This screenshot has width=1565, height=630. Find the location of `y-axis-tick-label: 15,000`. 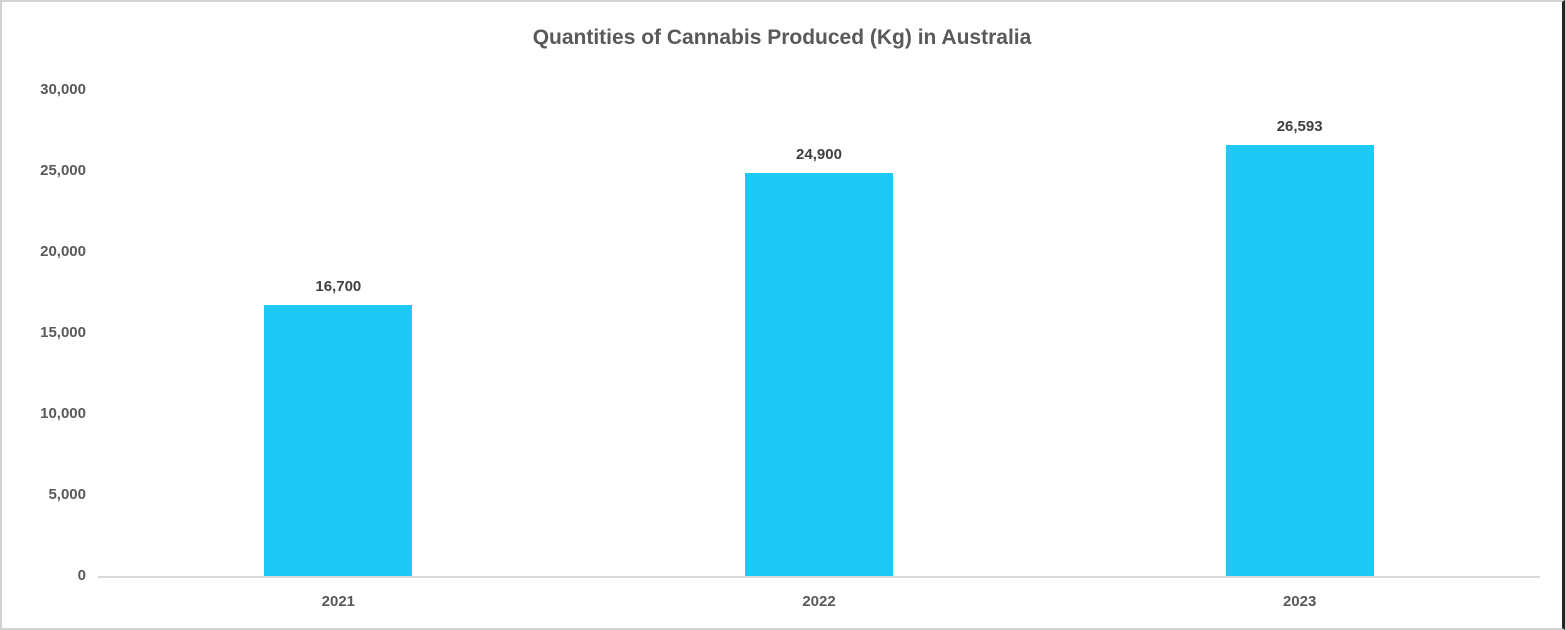

y-axis-tick-label: 15,000 is located at coordinates (63, 332).